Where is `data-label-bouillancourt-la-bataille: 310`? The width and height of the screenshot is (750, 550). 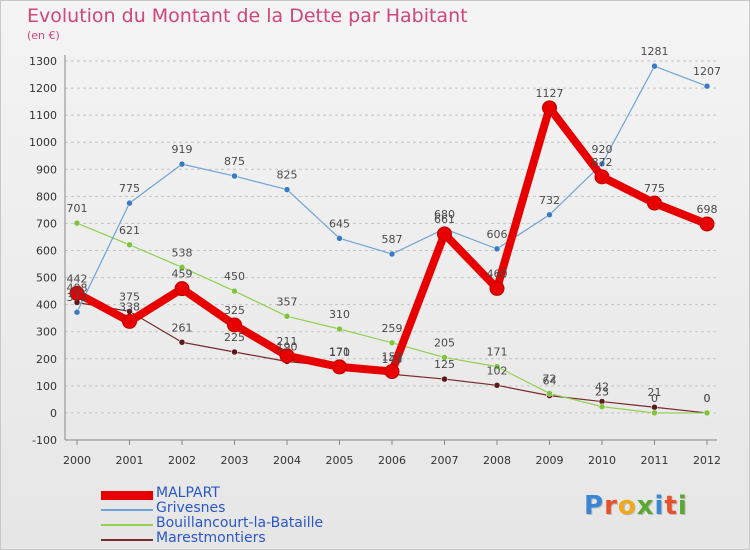
data-label-bouillancourt-la-bataille: 310 is located at coordinates (339, 314).